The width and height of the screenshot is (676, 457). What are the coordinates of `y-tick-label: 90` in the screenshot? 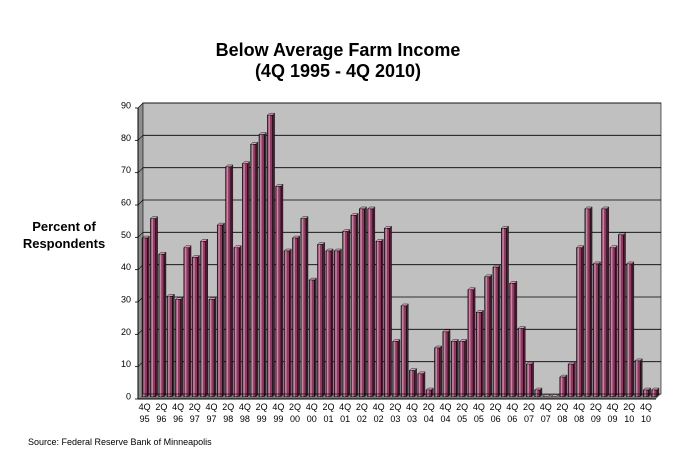 It's located at (126, 106).